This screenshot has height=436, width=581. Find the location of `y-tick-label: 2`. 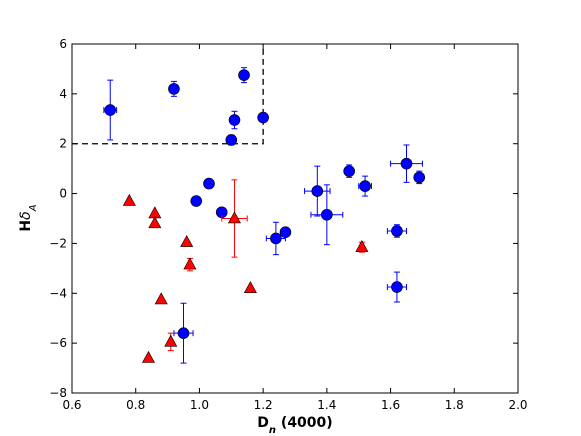

y-tick-label: 2 is located at coordinates (63, 144).